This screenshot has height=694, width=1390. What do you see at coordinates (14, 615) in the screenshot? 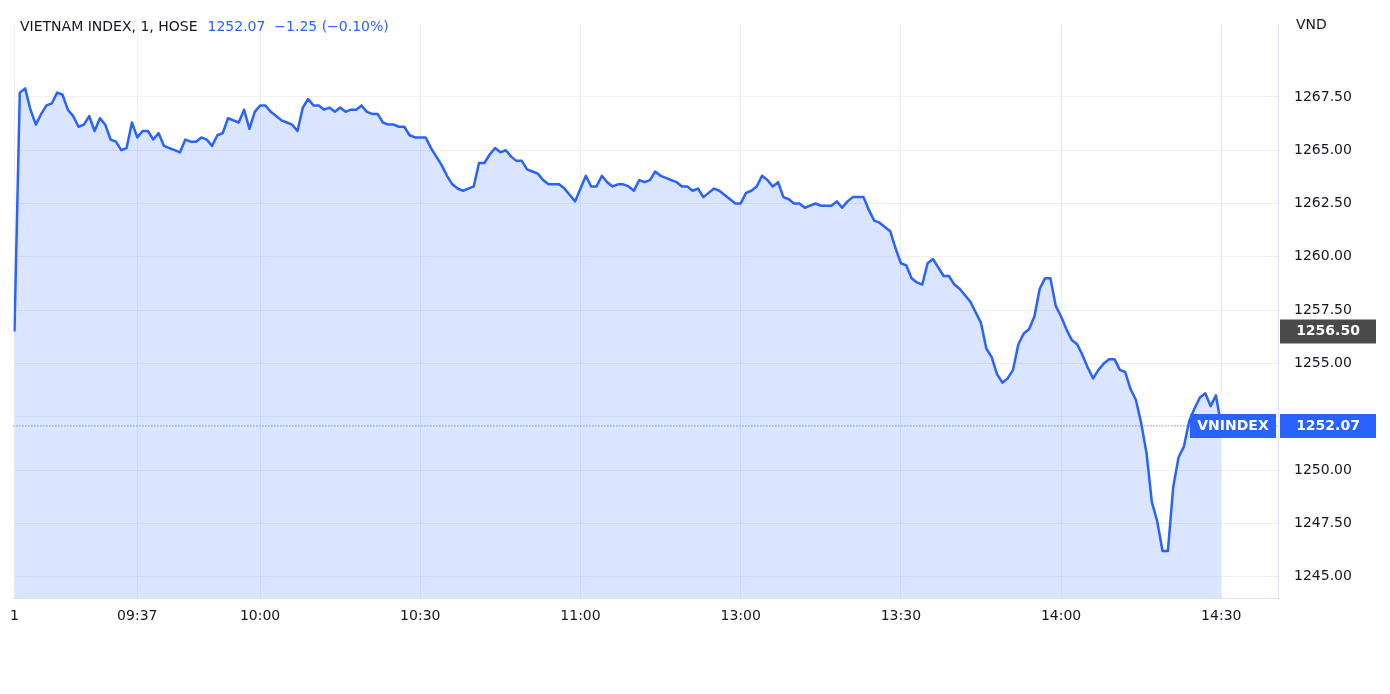
I see `x-tick-label: 1` at bounding box center [14, 615].